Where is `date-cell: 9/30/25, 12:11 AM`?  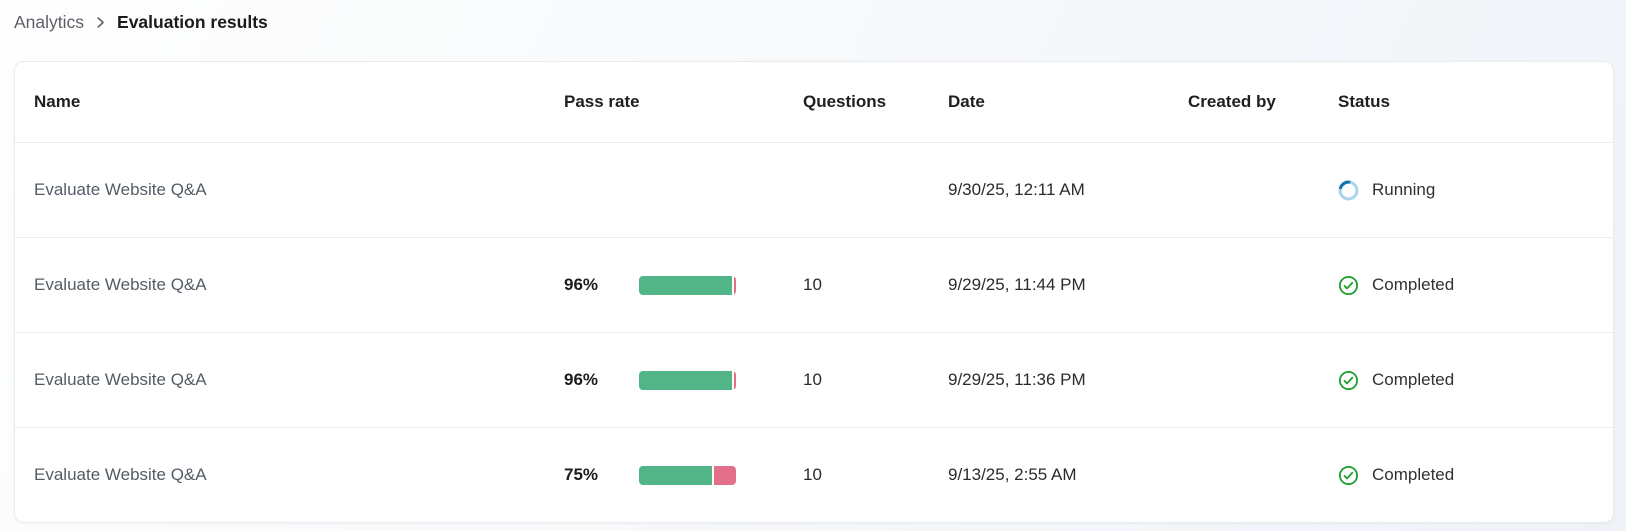
date-cell: 9/30/25, 12:11 AM is located at coordinates (1016, 189).